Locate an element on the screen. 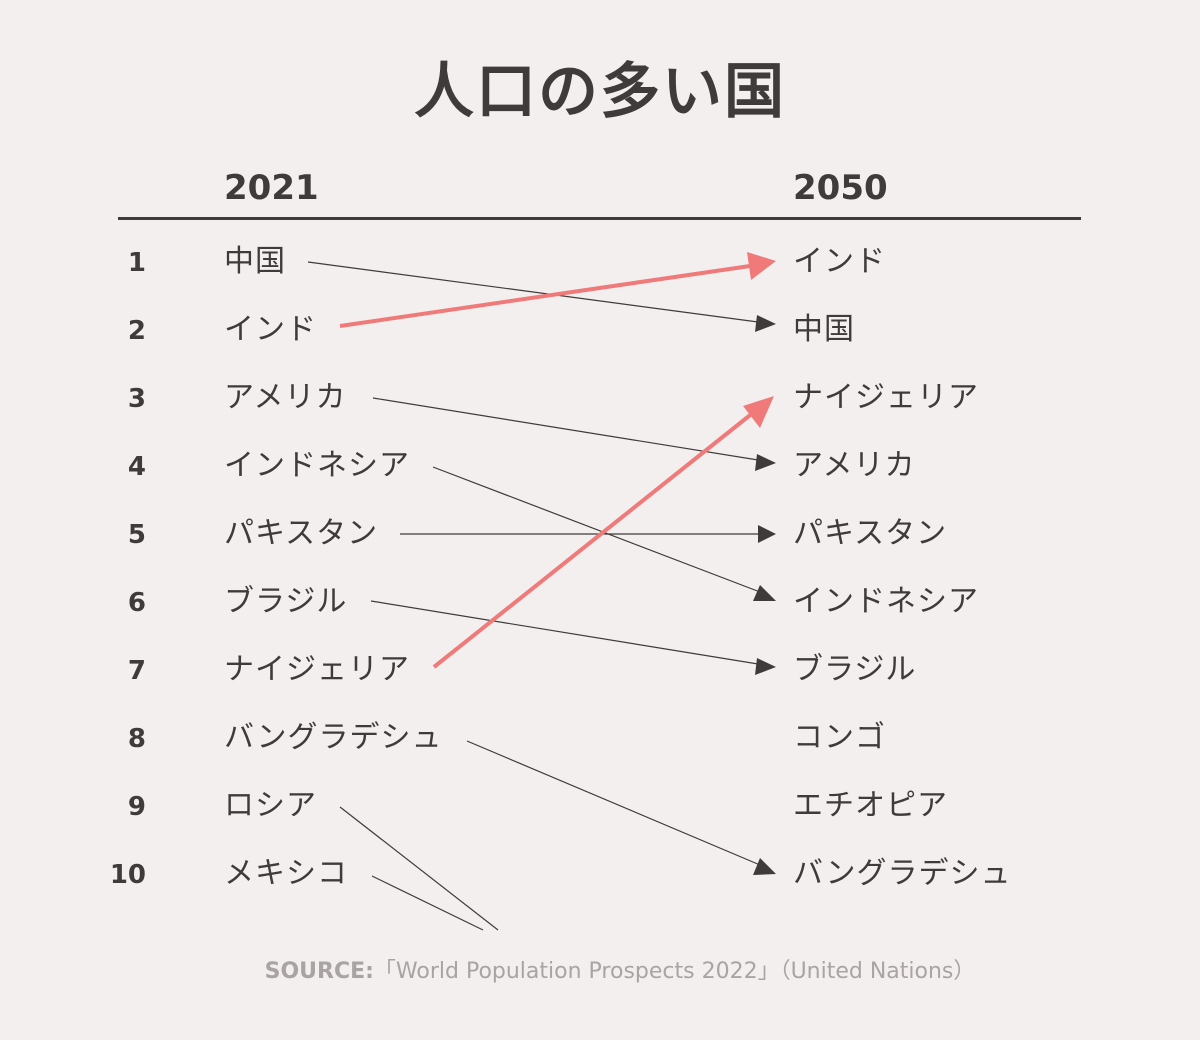 This screenshot has height=1040, width=1200. arrow-brazil is located at coordinates (573, 637).